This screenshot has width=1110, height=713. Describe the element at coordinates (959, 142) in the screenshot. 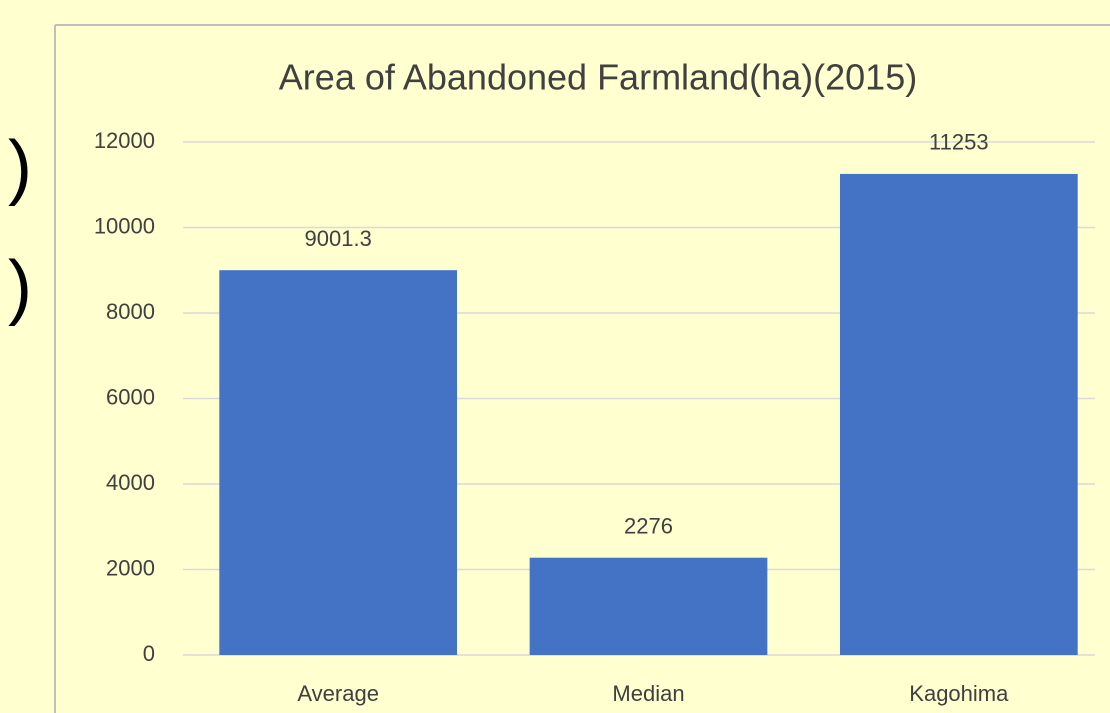

I see `data-label: 11253` at that location.